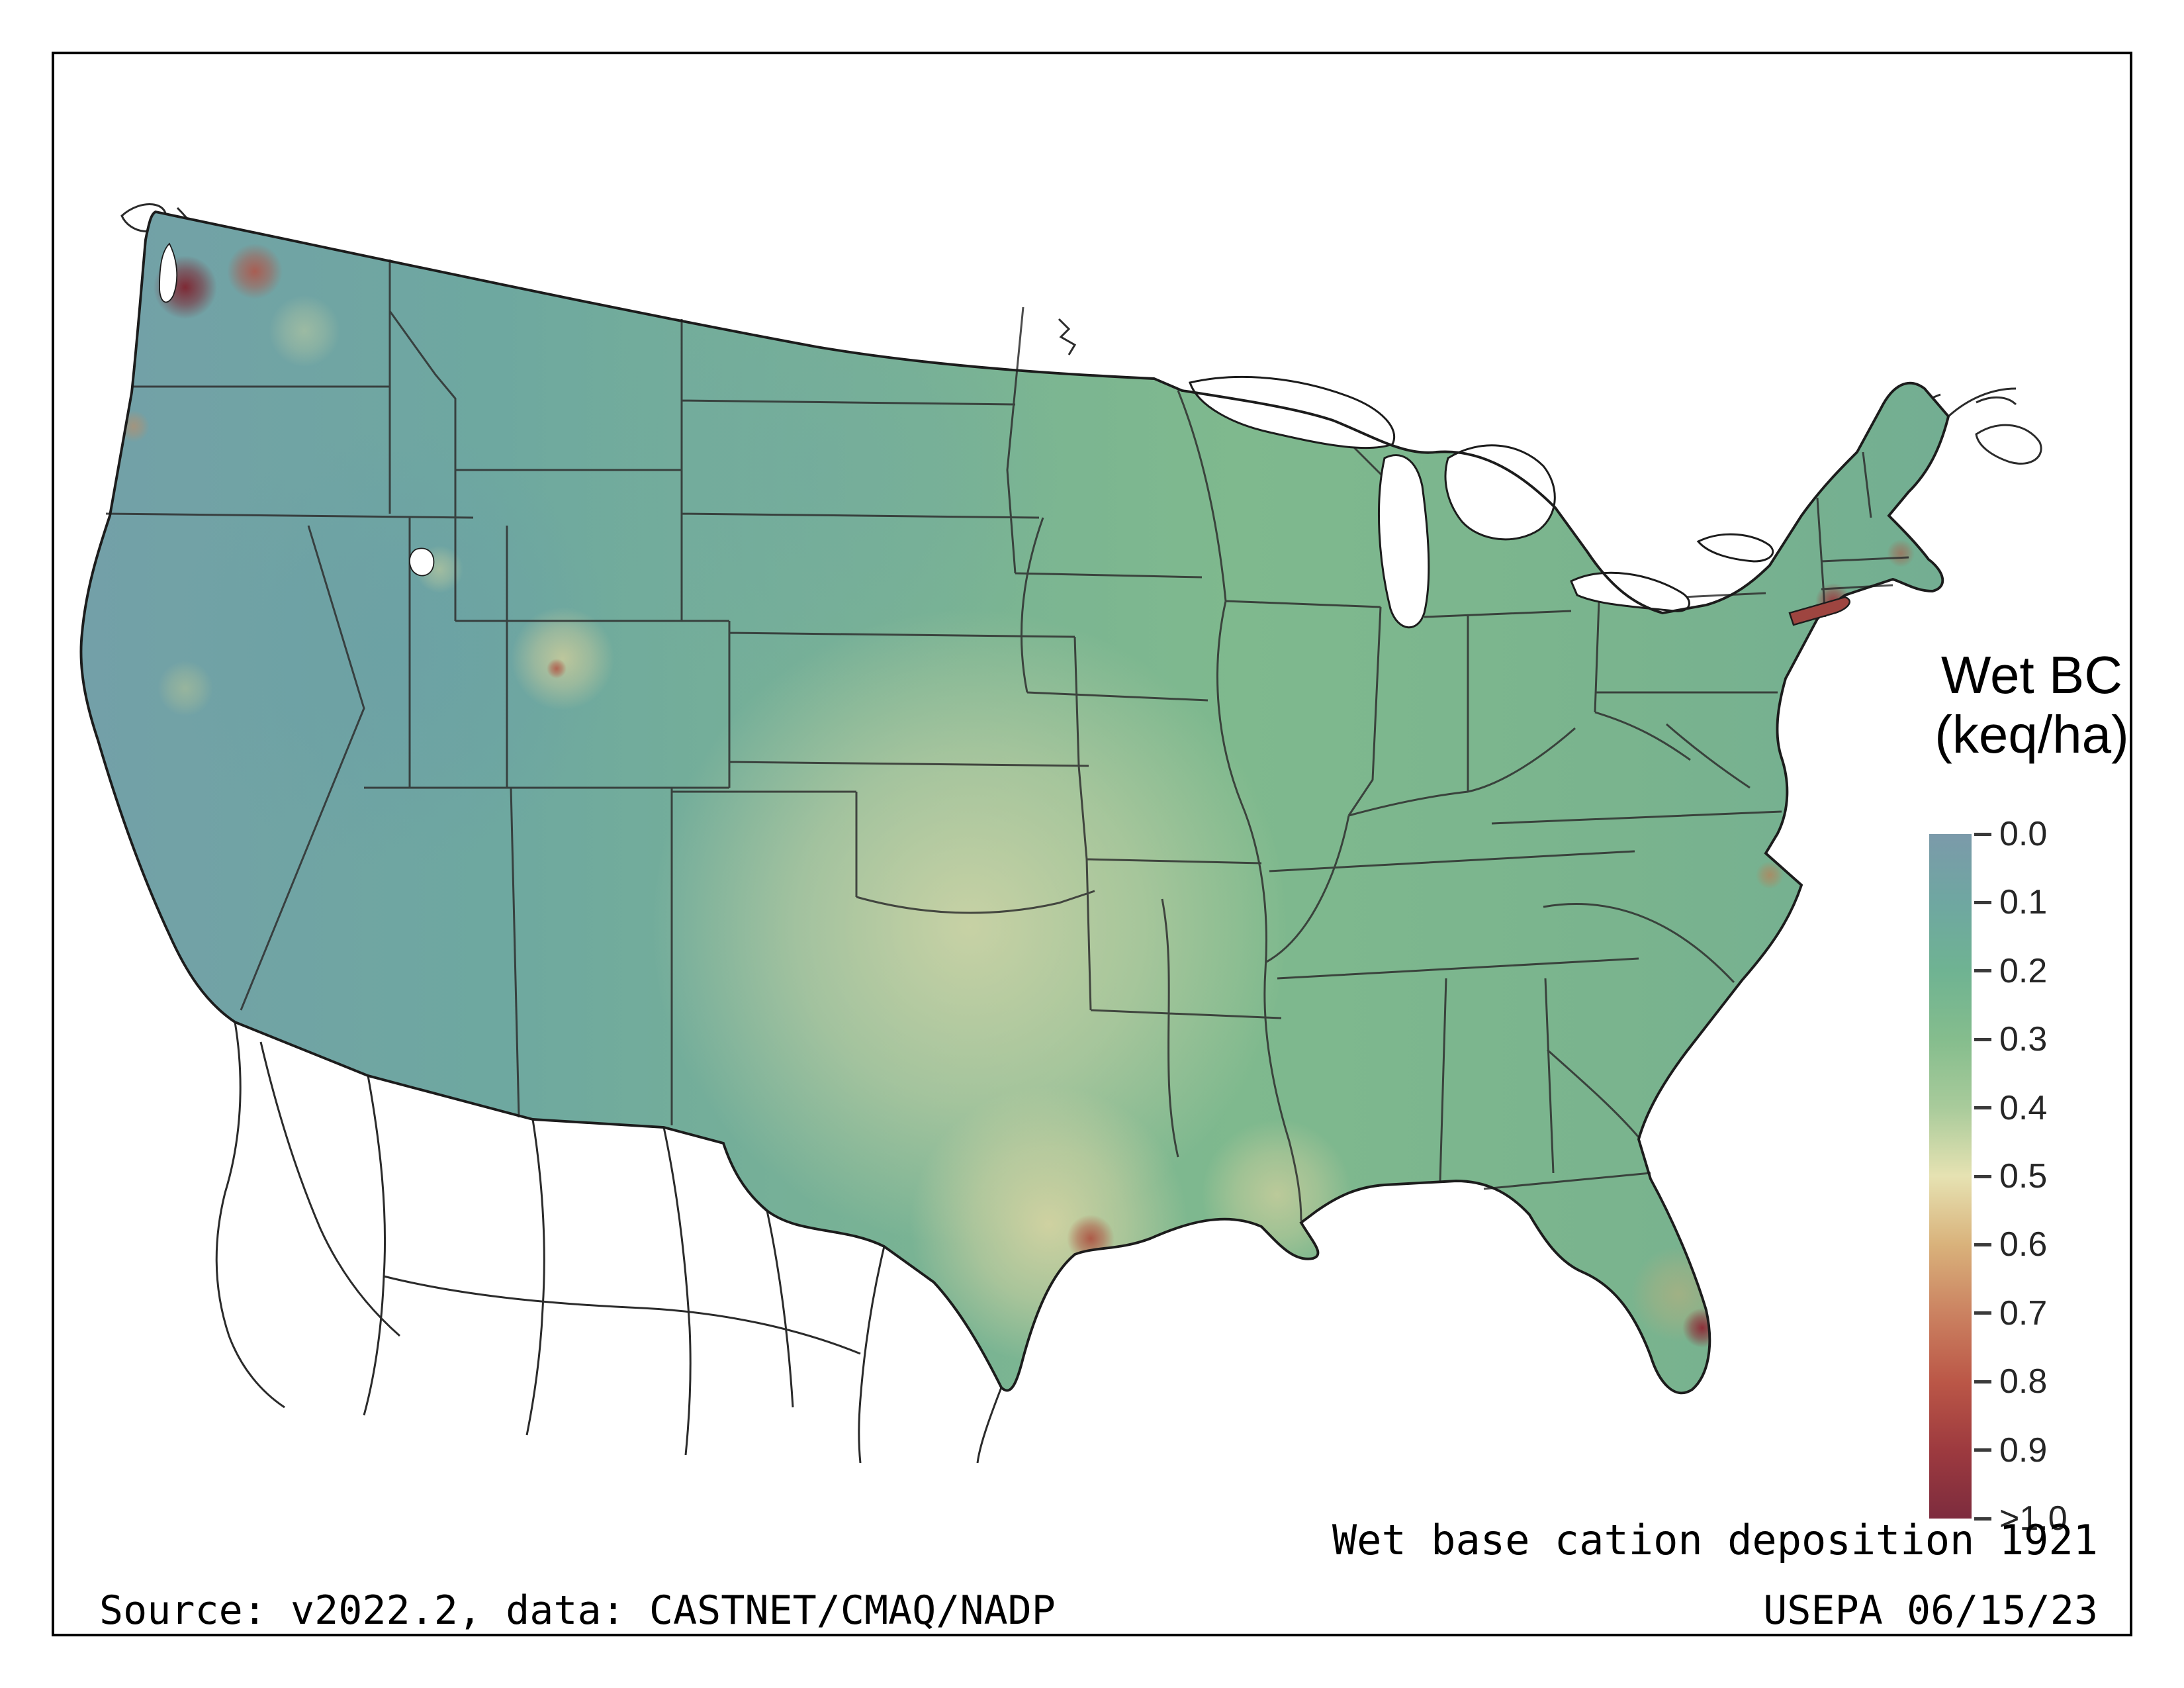 This screenshot has width=2184, height=1688. I want to click on legend-tick: 0.8, so click(2011, 1381).